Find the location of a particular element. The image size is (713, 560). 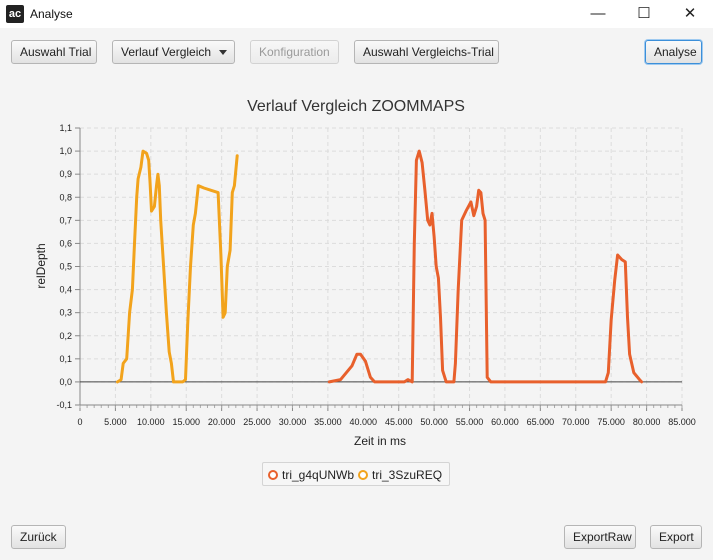

chevron-down-icon is located at coordinates (223, 53).